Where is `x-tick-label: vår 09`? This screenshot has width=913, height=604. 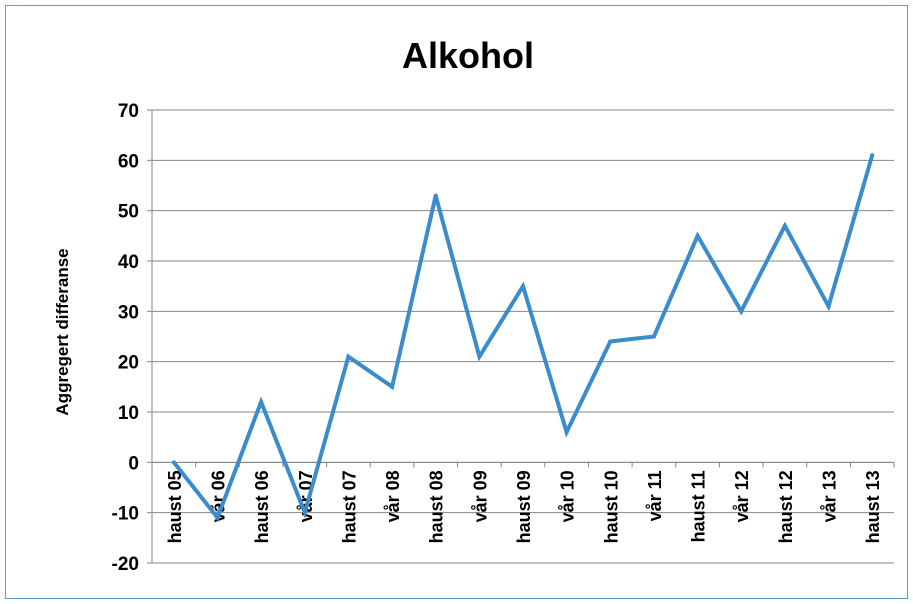 x-tick-label: vår 09 is located at coordinates (480, 496).